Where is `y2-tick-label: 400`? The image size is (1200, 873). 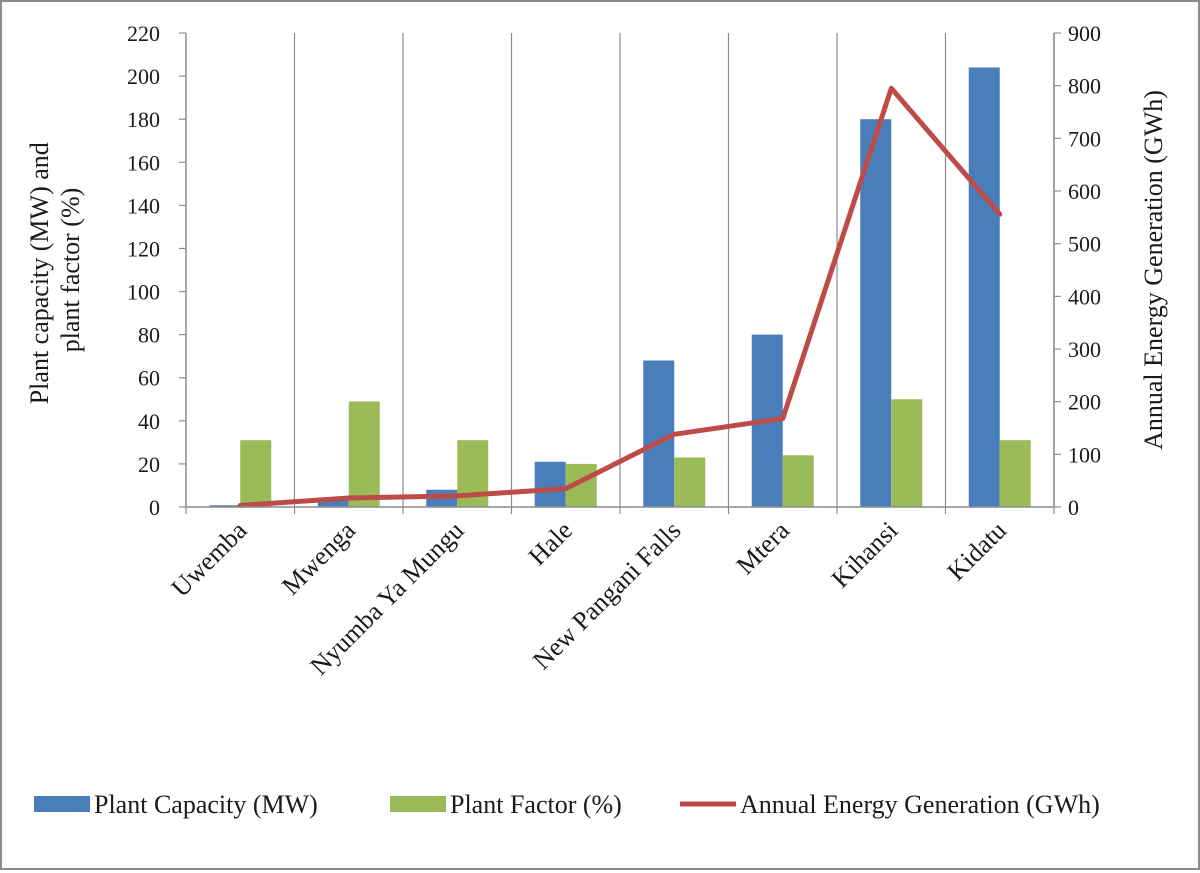 y2-tick-label: 400 is located at coordinates (1084, 296).